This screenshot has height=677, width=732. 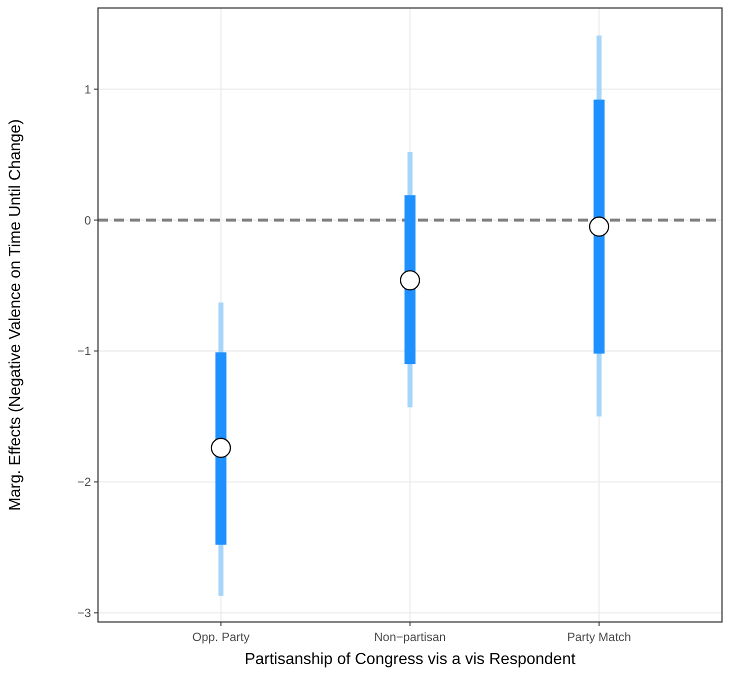 I want to click on x-tick-label: Opp. Party, so click(x=221, y=637).